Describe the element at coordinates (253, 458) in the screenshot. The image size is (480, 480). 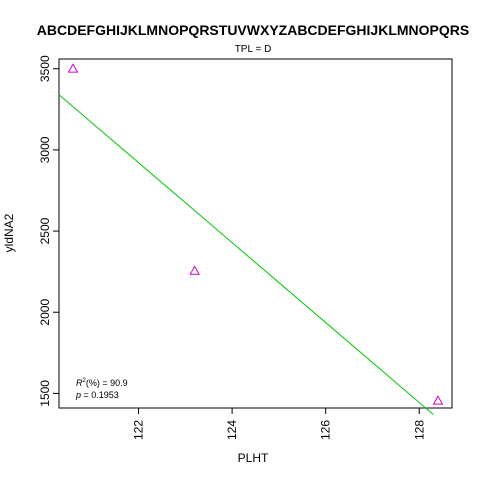
I see `x-axis-label: PLHT` at that location.